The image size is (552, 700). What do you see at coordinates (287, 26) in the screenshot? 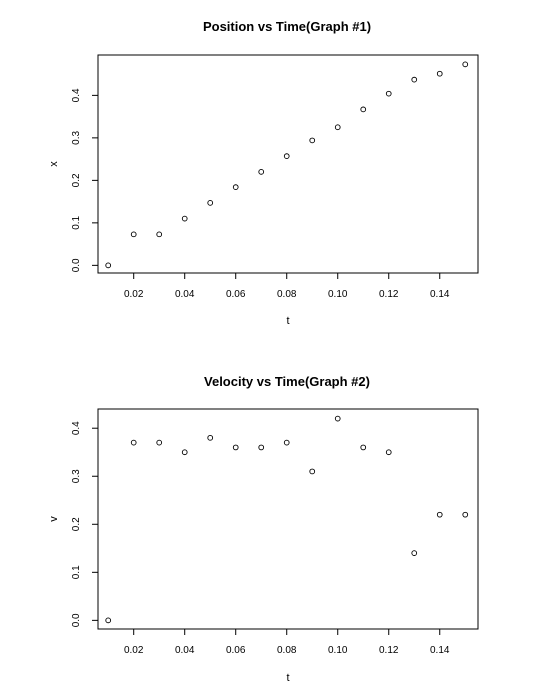
I see `chart-title: Position vs Time(Graph #1)` at bounding box center [287, 26].